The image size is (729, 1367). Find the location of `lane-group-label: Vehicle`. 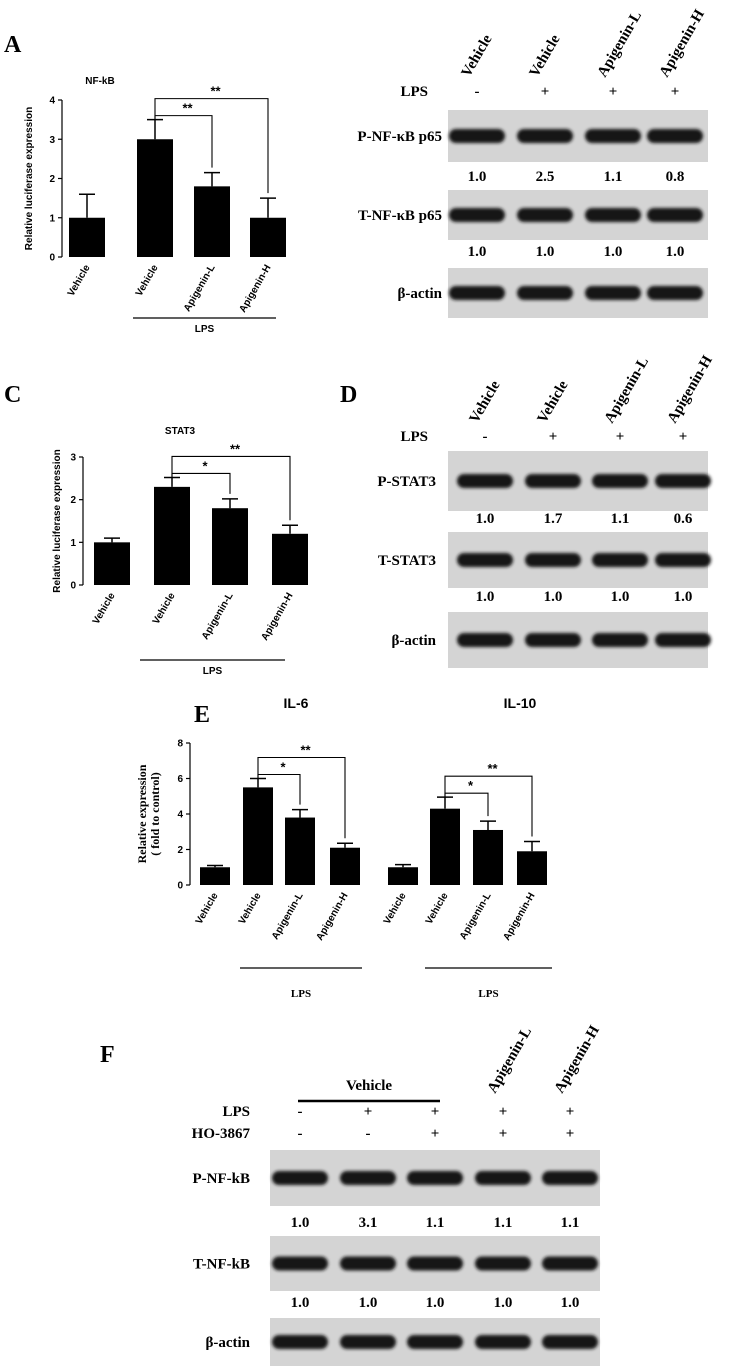

lane-group-label: Vehicle is located at coordinates (369, 1086).